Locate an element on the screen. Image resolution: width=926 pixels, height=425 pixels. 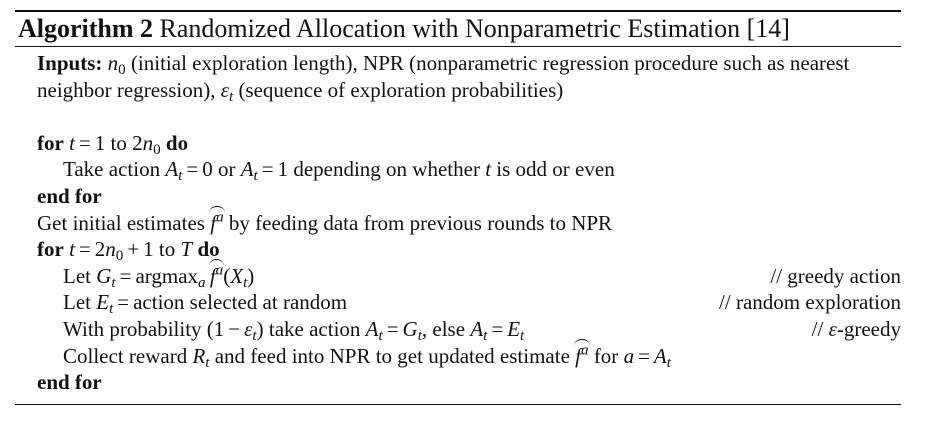
greedy-line: Let Gt = argmaxa fa(Xt) // greedy action is located at coordinates (458, 274).